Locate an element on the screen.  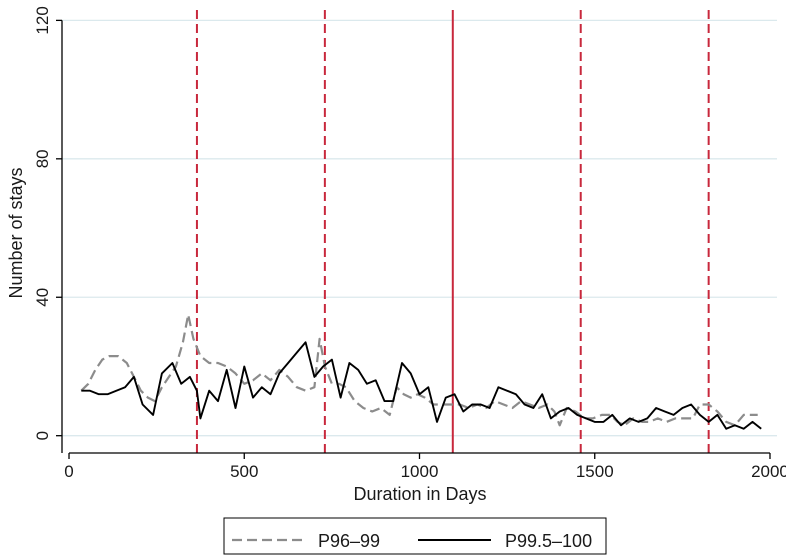
x-tick-label-500: 500 is located at coordinates (244, 471).